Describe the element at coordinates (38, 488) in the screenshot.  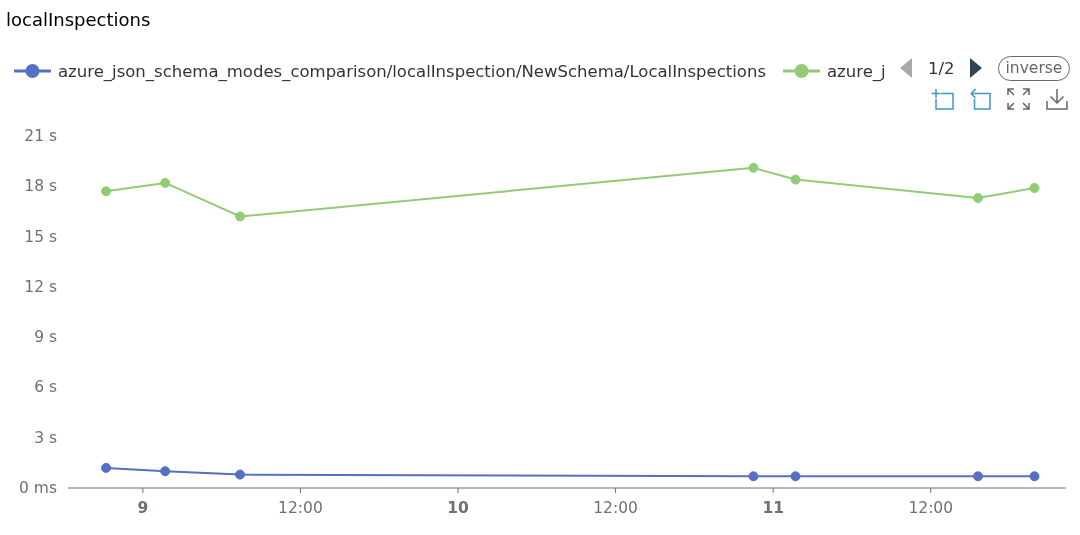
I see `y-tick-label: 0 ms` at that location.